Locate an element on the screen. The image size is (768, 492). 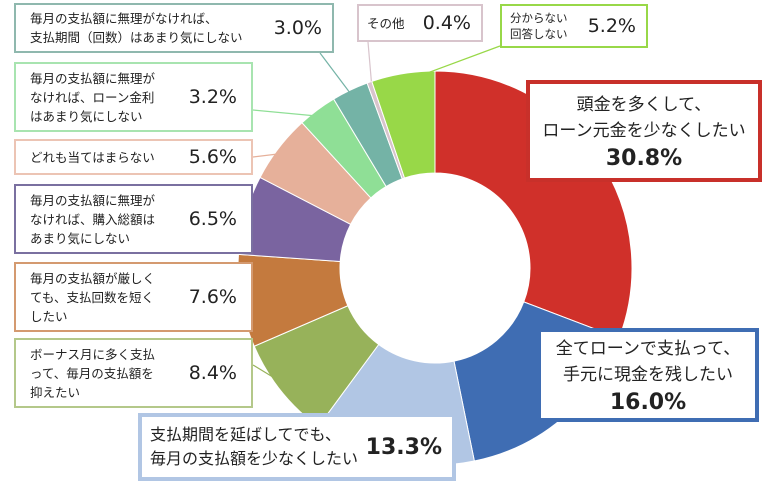
label-box-none: どれも当てはまらない 5.6% is located at coordinates (133, 157).